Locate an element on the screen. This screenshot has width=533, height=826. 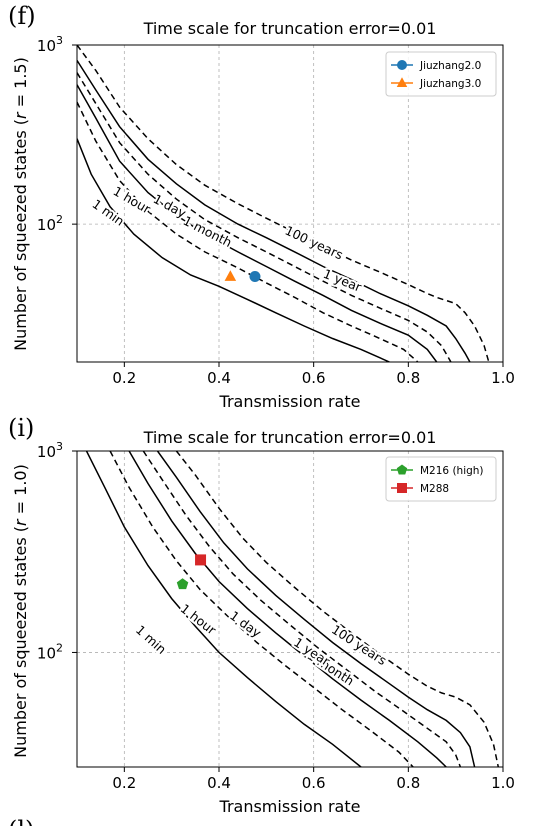
legend-entry: M216 (high) is located at coordinates (452, 471).